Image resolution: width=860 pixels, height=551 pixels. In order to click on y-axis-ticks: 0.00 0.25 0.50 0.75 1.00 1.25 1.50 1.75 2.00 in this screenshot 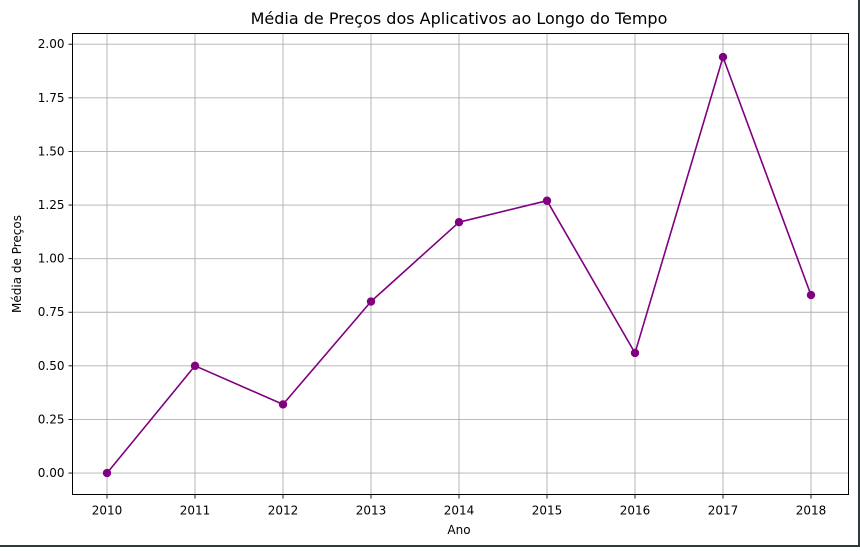, I will do `click(55, 258)`.